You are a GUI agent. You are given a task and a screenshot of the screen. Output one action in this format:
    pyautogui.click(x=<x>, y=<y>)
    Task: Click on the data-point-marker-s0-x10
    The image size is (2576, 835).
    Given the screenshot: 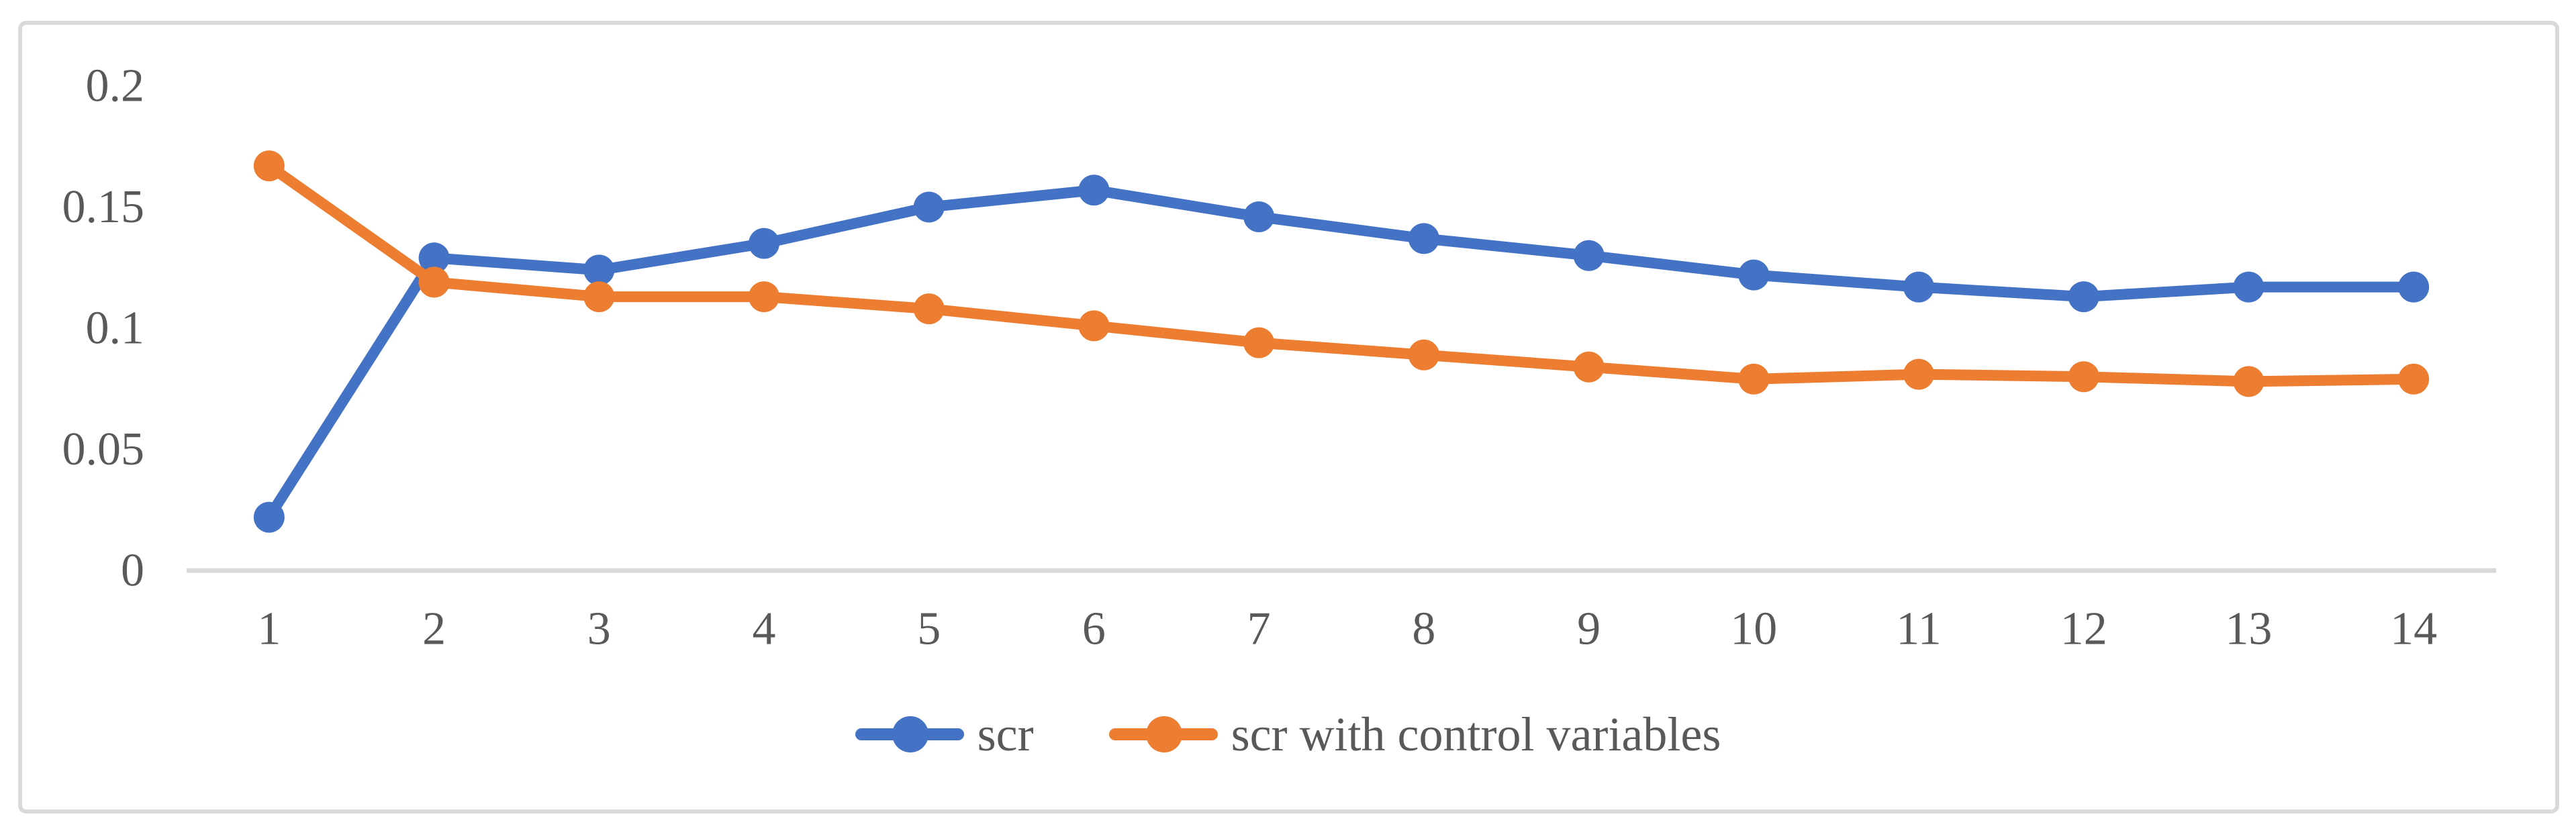 What is the action you would take?
    pyautogui.click(x=1754, y=275)
    